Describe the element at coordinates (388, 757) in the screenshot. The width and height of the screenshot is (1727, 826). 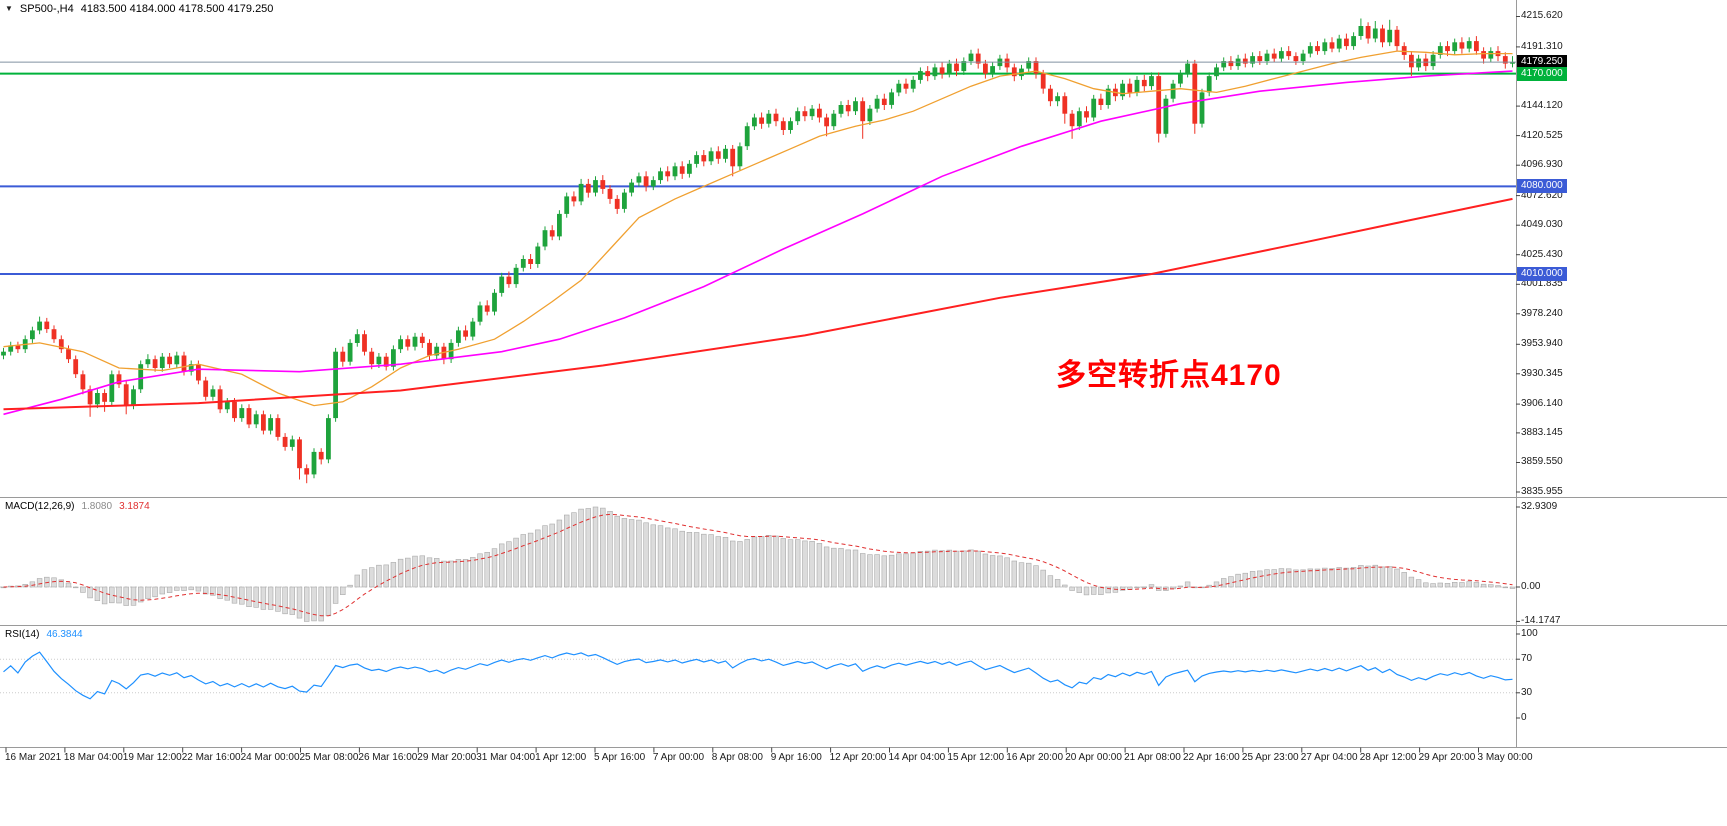
I see `time-axis-label: 26 Mar 16:00` at that location.